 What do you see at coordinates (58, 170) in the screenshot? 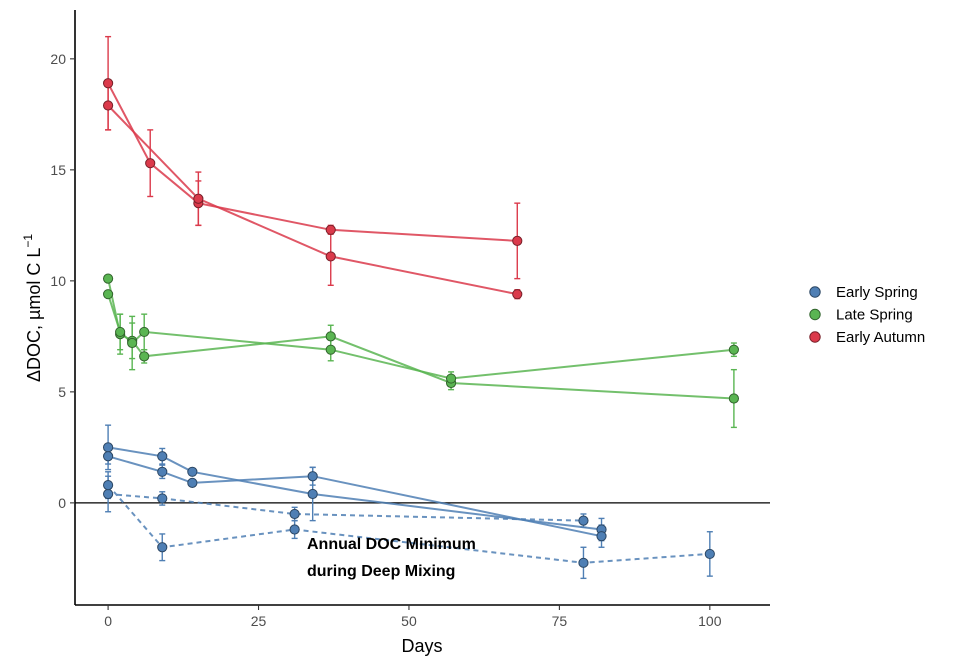
I see `y-tick-label: 15` at bounding box center [58, 170].